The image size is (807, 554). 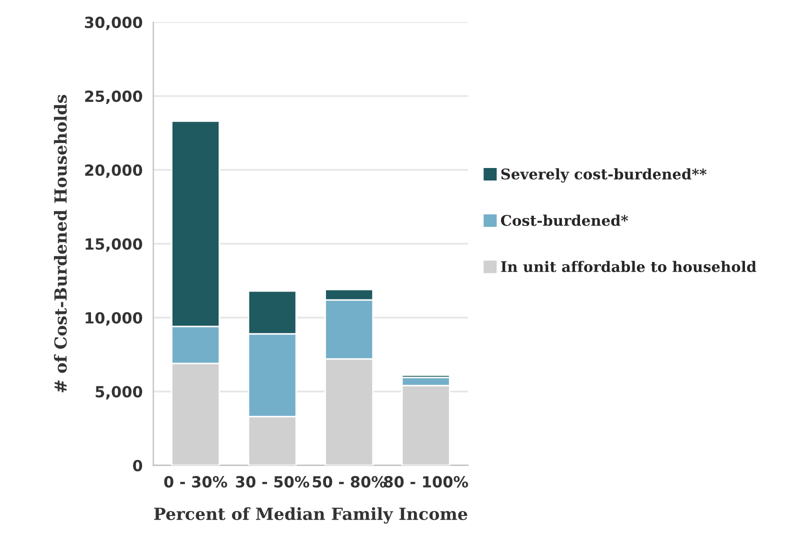 What do you see at coordinates (426, 482) in the screenshot?
I see `x-tick-label: 80 - 100%` at bounding box center [426, 482].